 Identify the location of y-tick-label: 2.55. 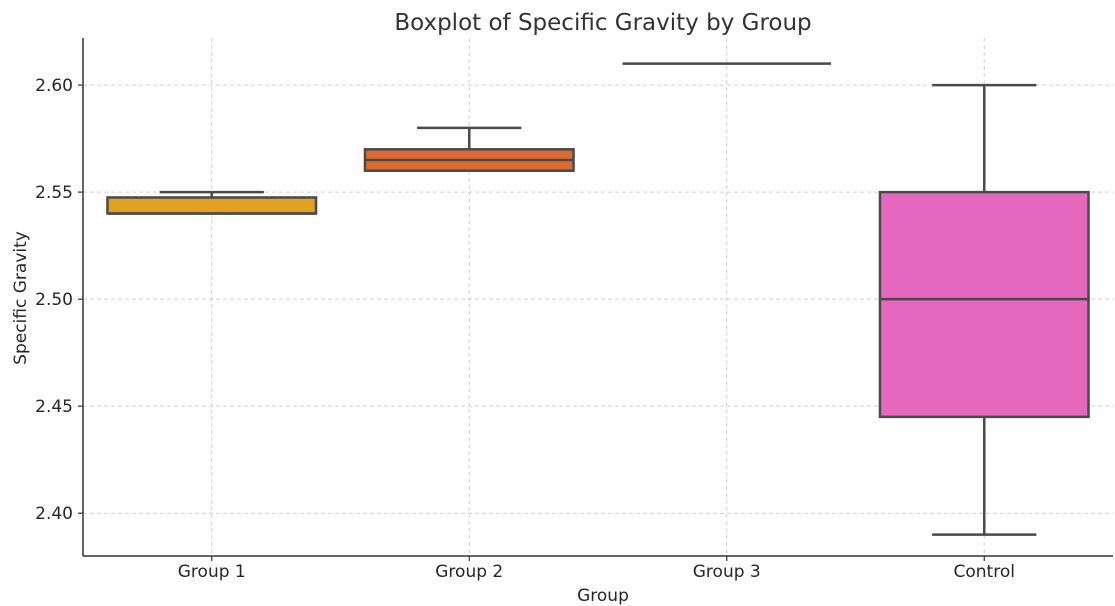
(54, 193).